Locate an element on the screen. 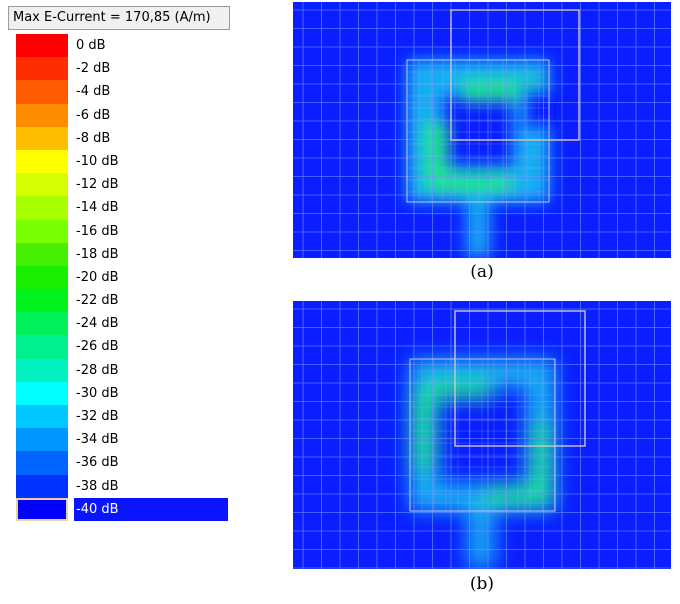  current-glow is located at coordinates (480, 159).